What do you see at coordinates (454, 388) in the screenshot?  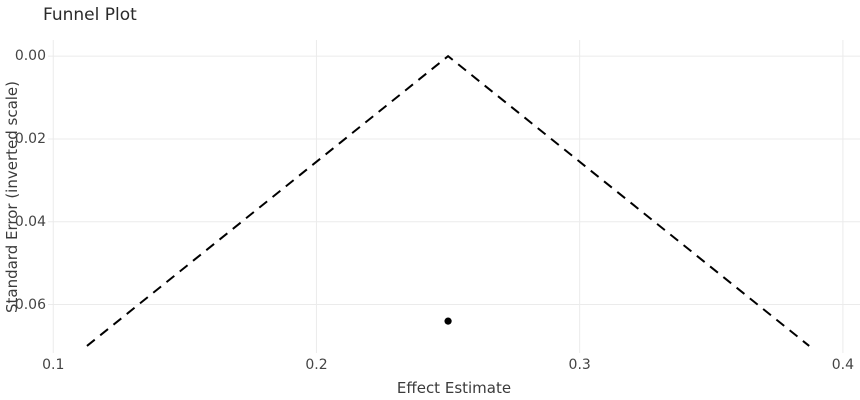 I see `x-axis-title: Effect Estimate` at bounding box center [454, 388].